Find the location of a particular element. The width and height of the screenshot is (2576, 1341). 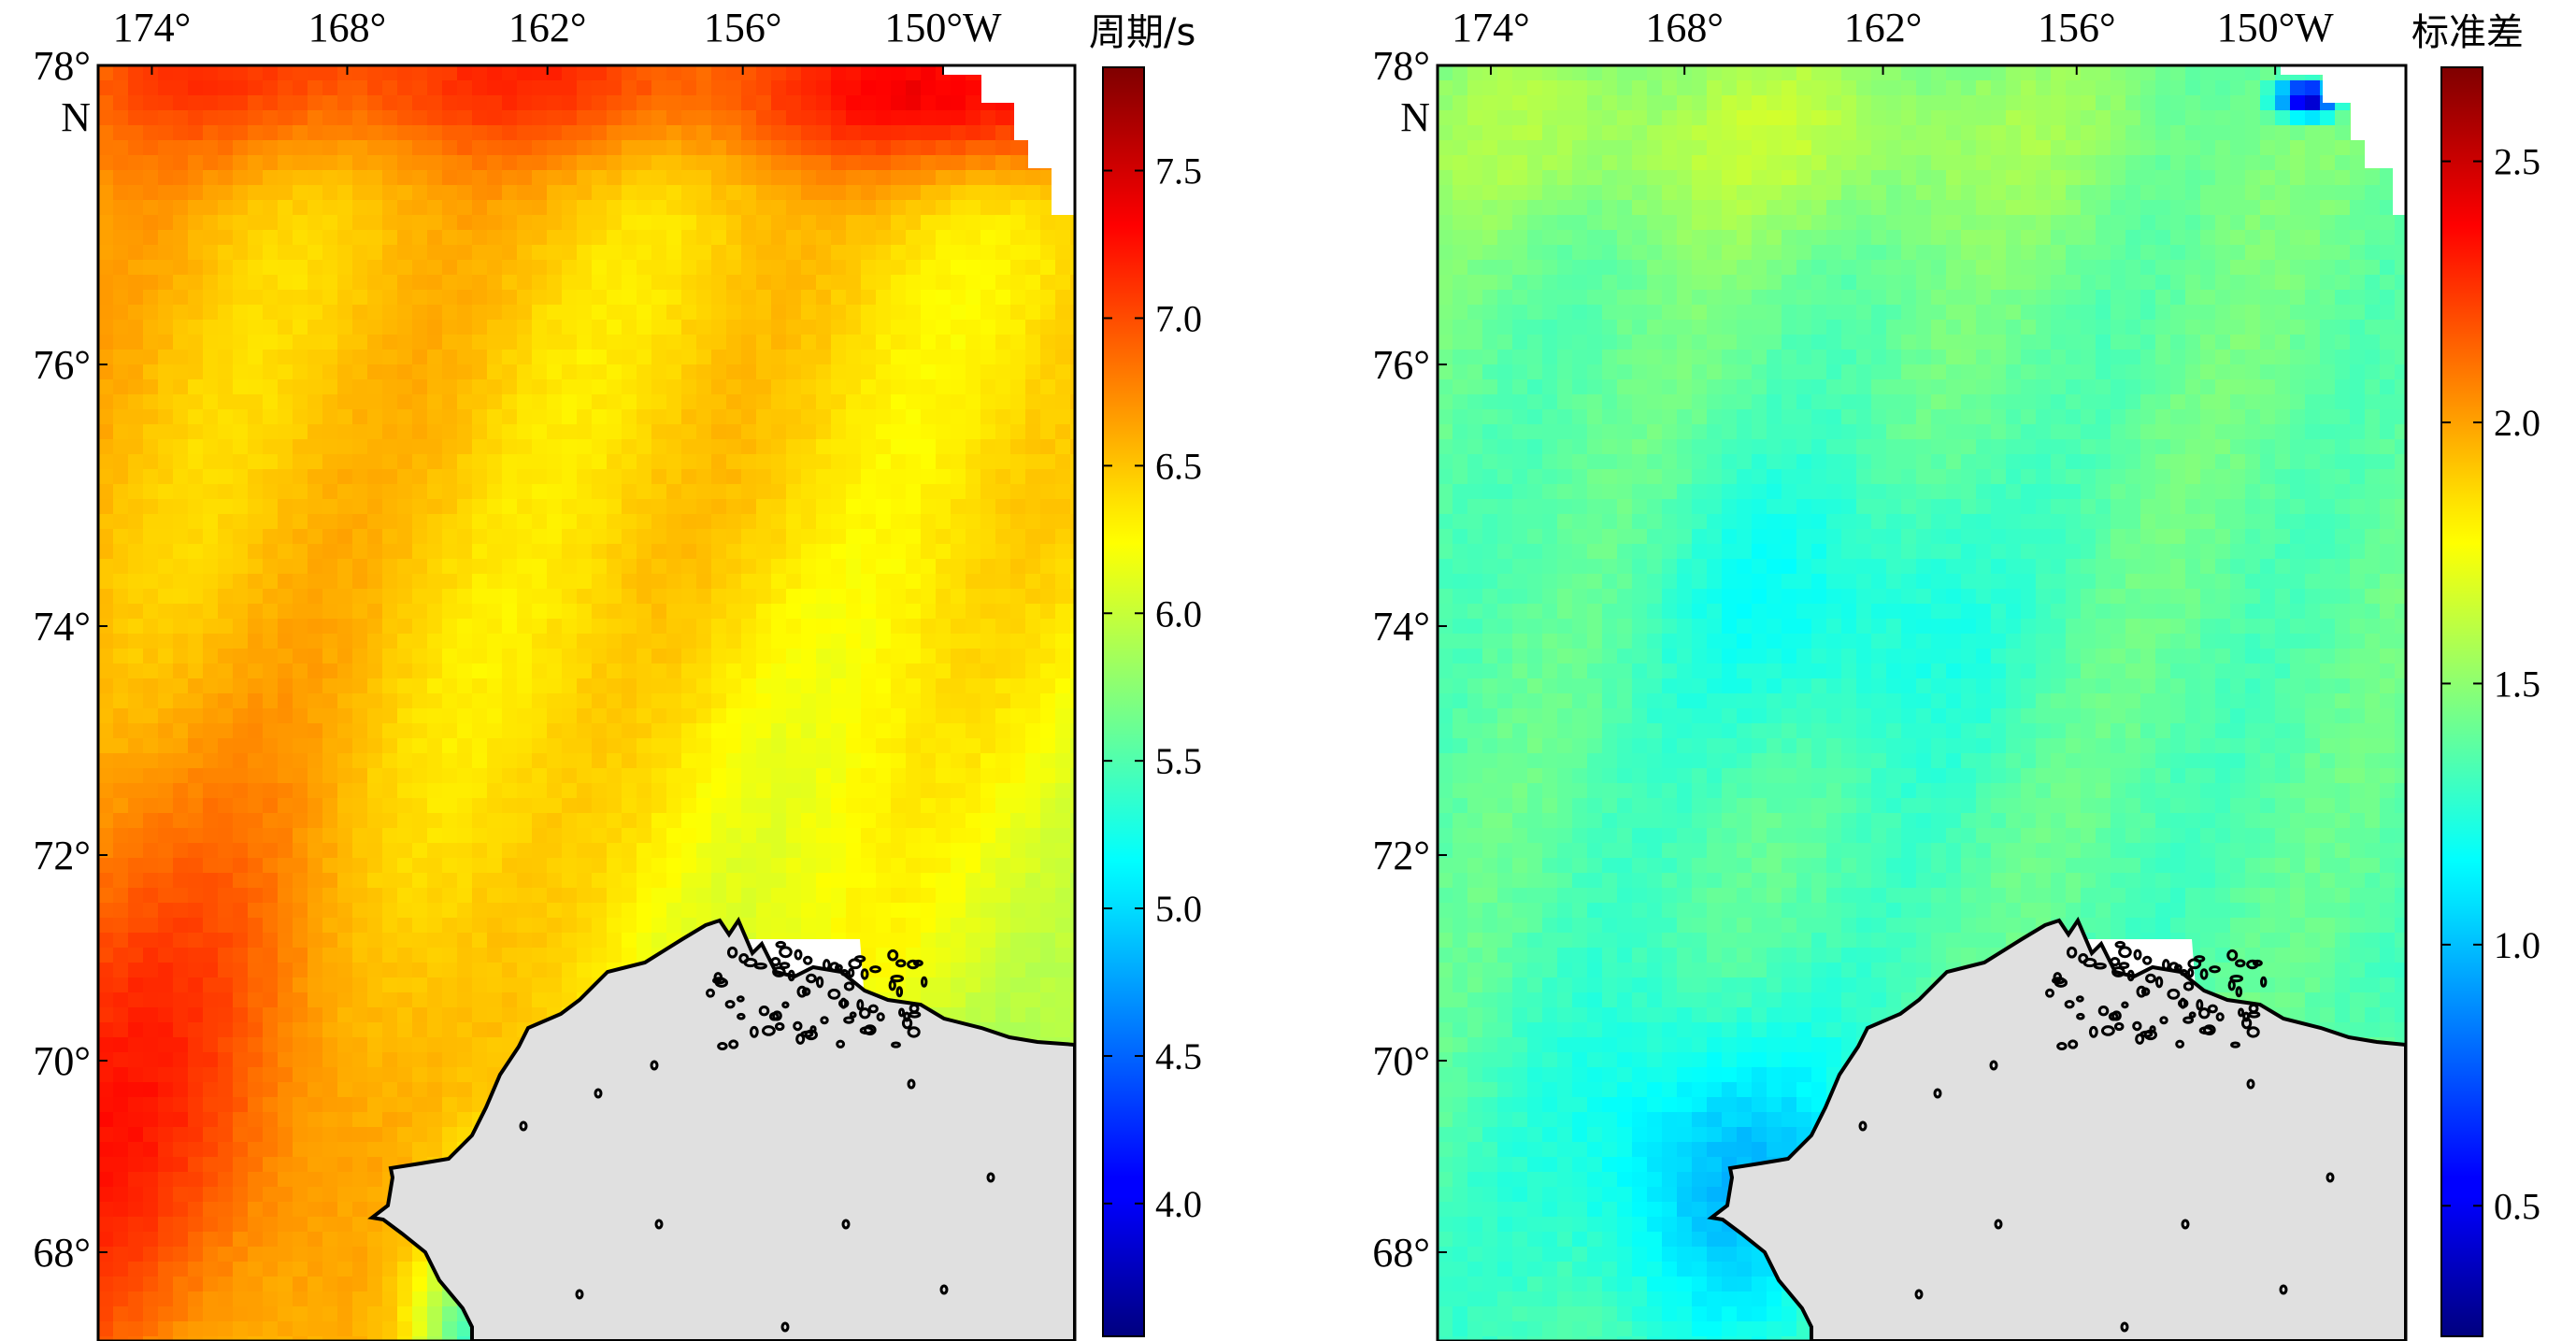

lon-axis-period: 174° 168° 162° 156° 150°W is located at coordinates (557, 40).